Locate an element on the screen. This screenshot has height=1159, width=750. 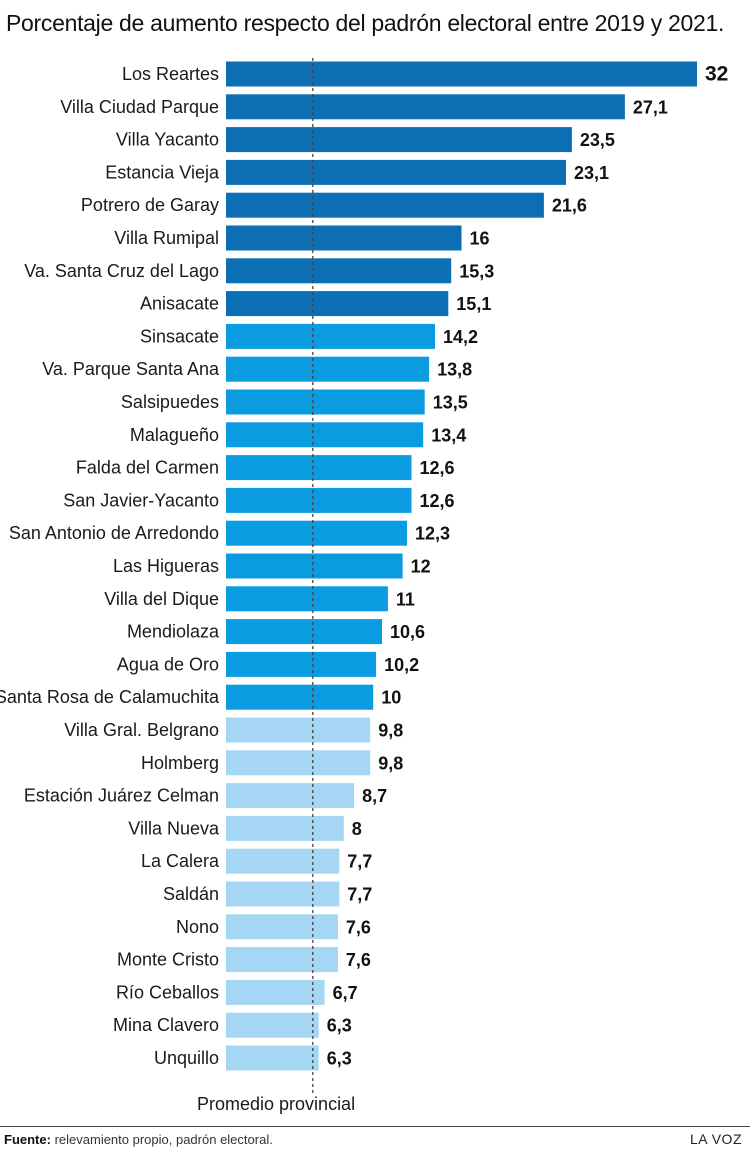
value-label-la-calera: 7,7 is located at coordinates (359, 862).